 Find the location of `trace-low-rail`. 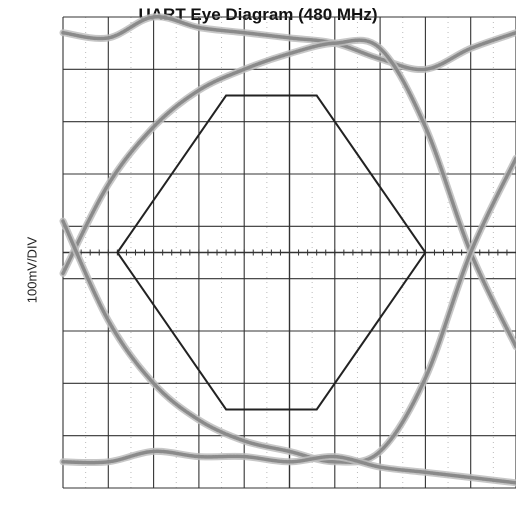

trace-low-rail is located at coordinates (288, 467).